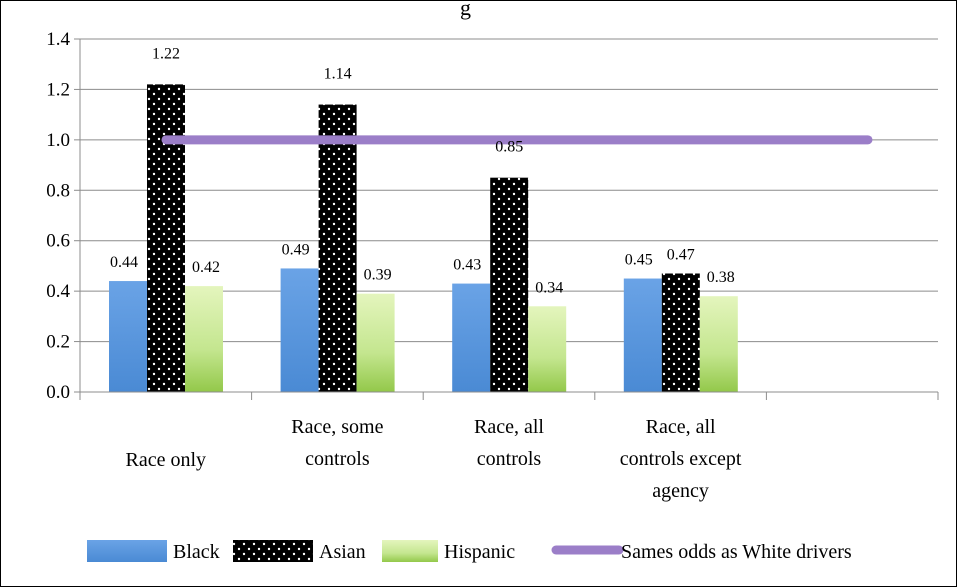 This screenshot has height=588, width=957. I want to click on y-tick-label: 1.2, so click(58, 89).